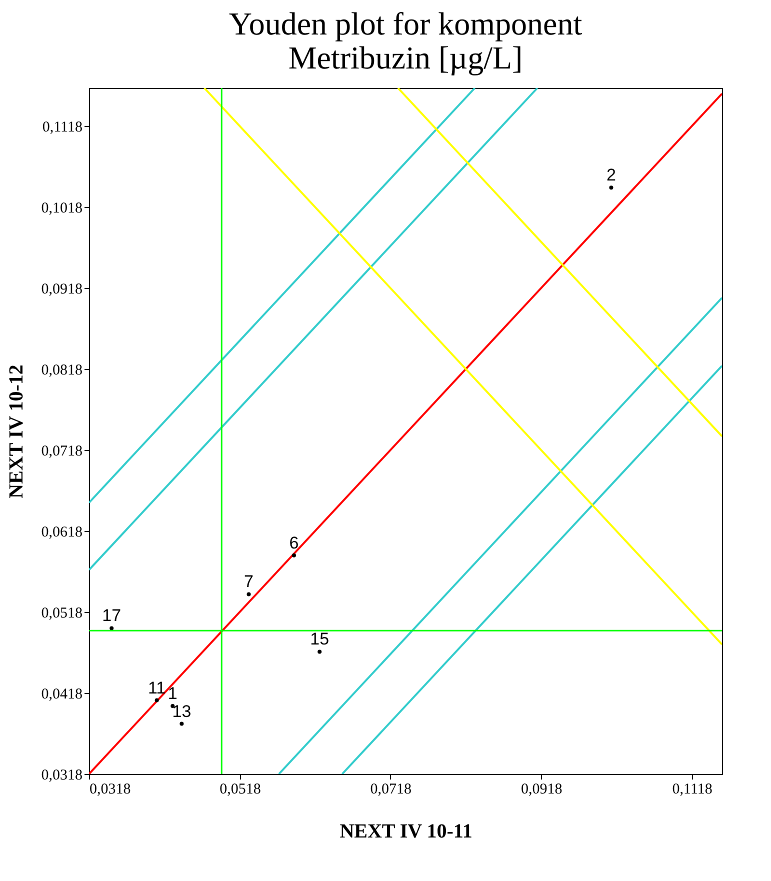 The image size is (771, 881). Describe the element at coordinates (294, 542) in the screenshot. I see `annotation: 6` at that location.